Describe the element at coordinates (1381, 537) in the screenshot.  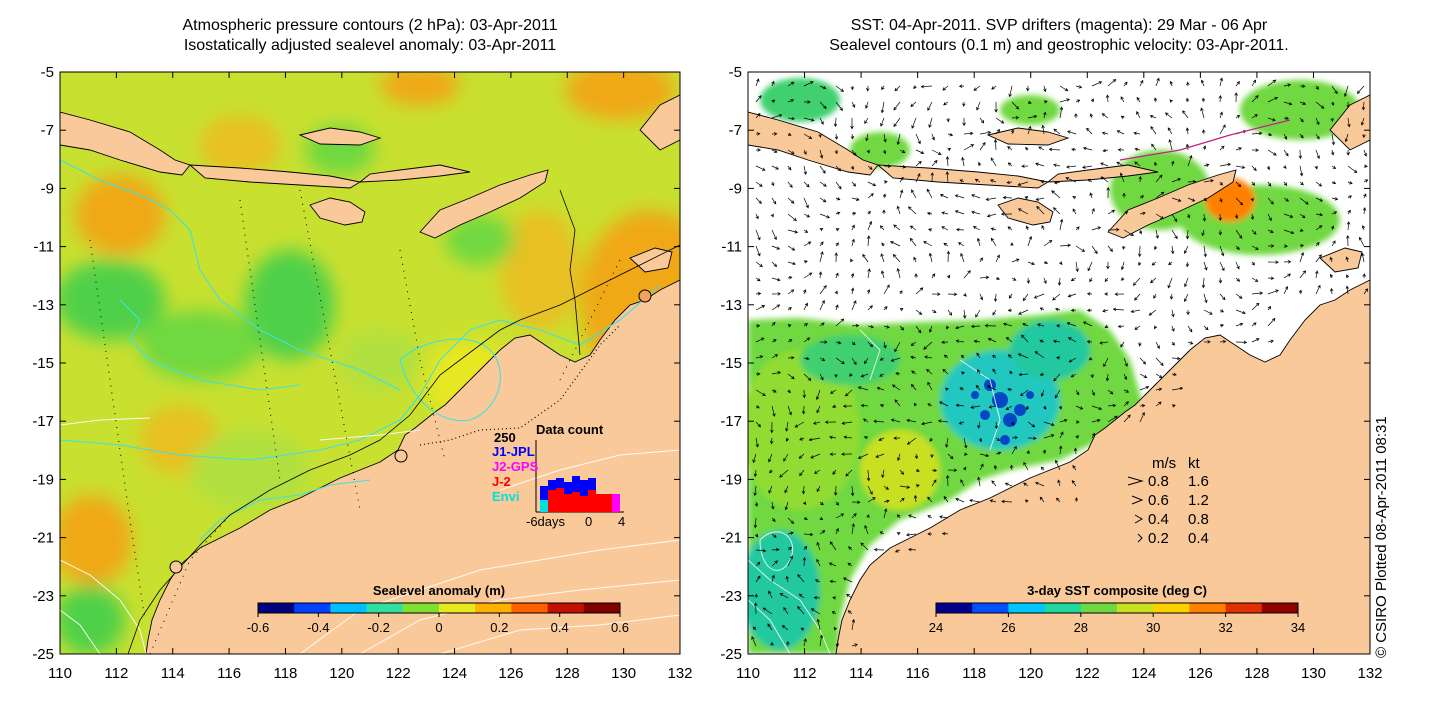
I see `copyright-text: © CSIRO Plotted 08-Apr-2011 08:31` at that location.